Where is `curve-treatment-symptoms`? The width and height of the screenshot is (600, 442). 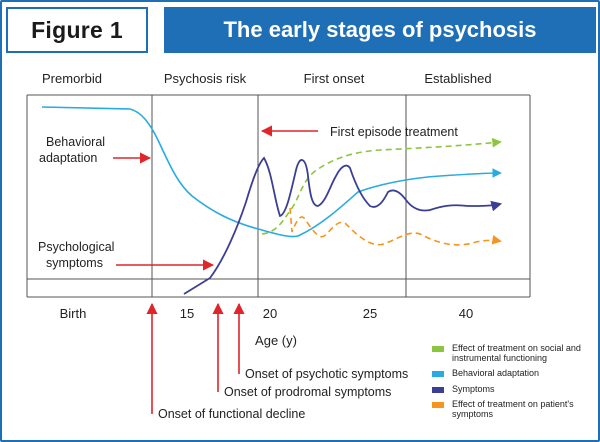 curve-treatment-symptoms is located at coordinates (395, 226).